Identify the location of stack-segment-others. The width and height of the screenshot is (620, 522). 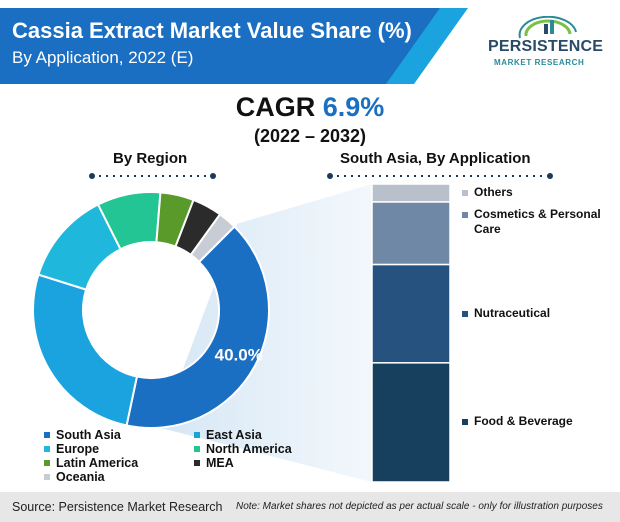
(411, 193).